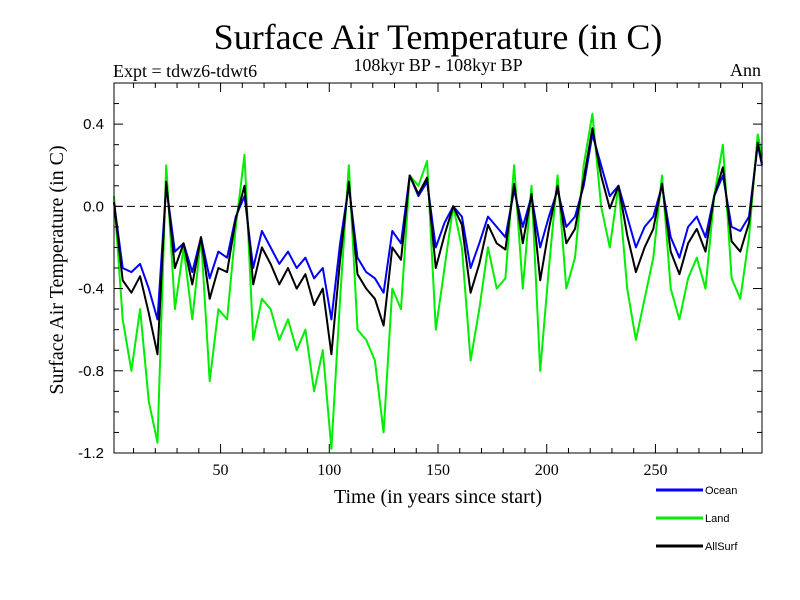  What do you see at coordinates (438, 37) in the screenshot?
I see `chart-title: Surface Air Temperature (in C)` at bounding box center [438, 37].